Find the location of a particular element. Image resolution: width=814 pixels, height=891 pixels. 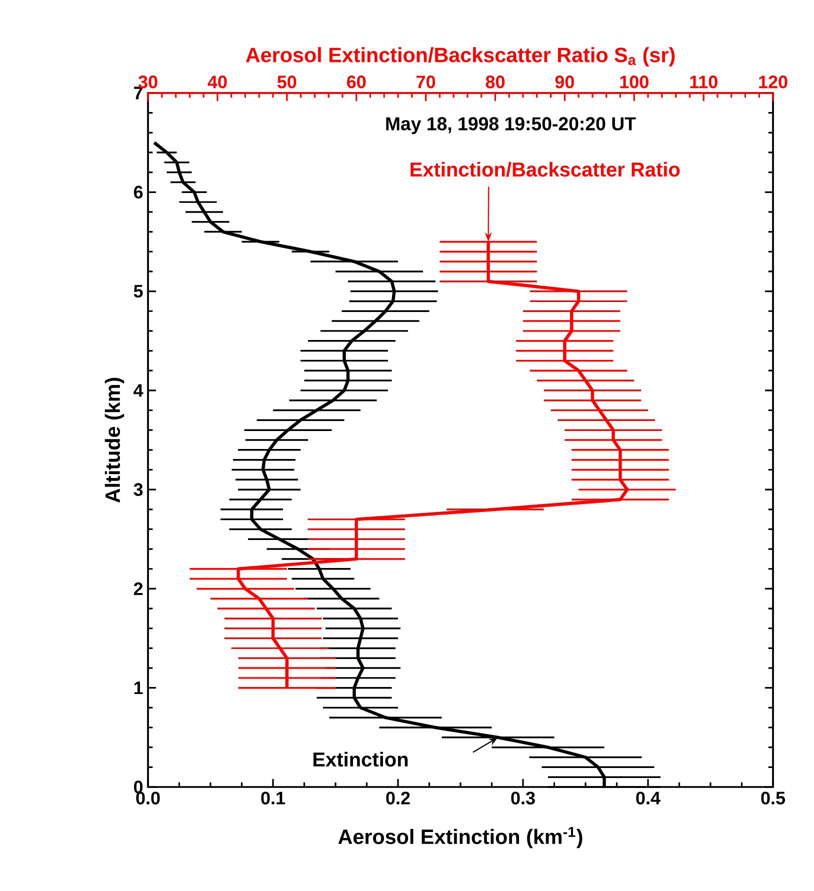

x2-axis-title: Aerosol Extinction/Backscatter Ratio S$_{a}$ (sr) is located at coordinates (460, 56).